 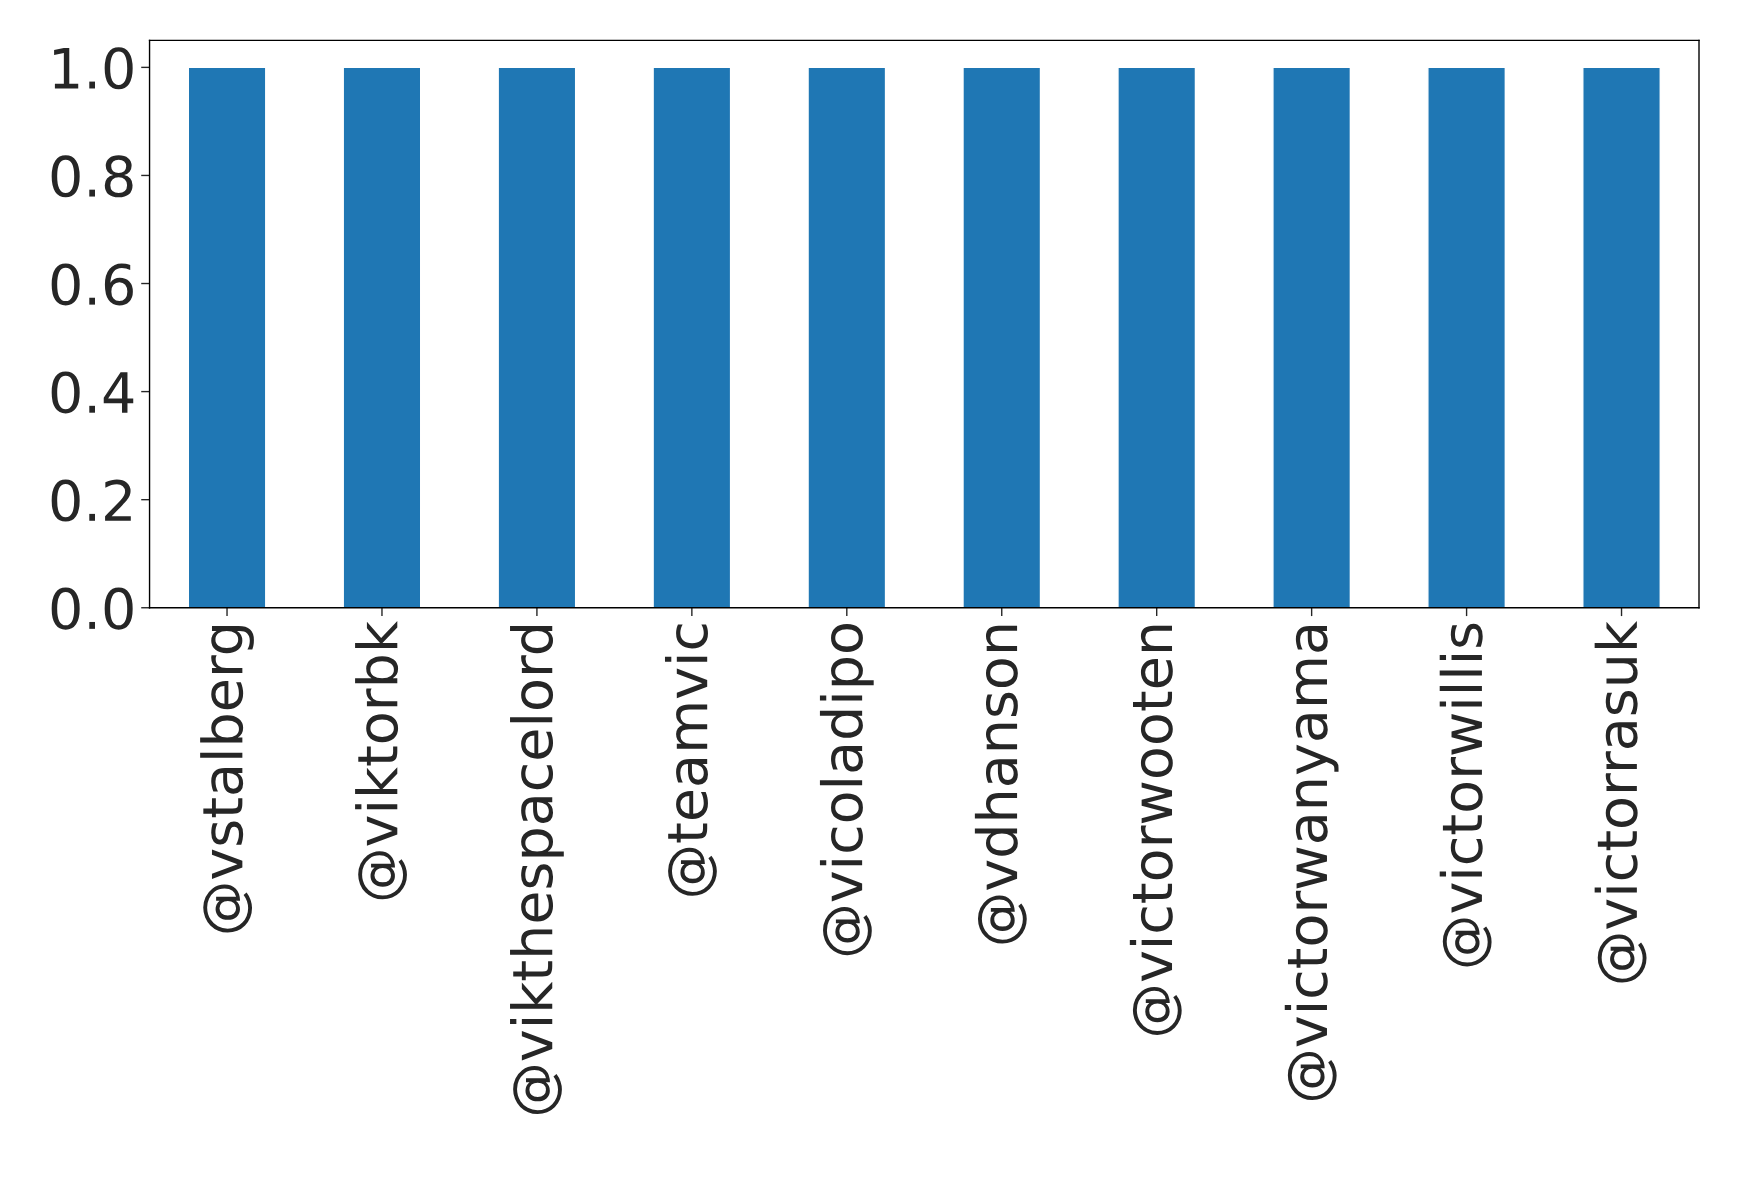 What do you see at coordinates (537, 870) in the screenshot?
I see `x-tick-label: @vikthespacelord` at bounding box center [537, 870].